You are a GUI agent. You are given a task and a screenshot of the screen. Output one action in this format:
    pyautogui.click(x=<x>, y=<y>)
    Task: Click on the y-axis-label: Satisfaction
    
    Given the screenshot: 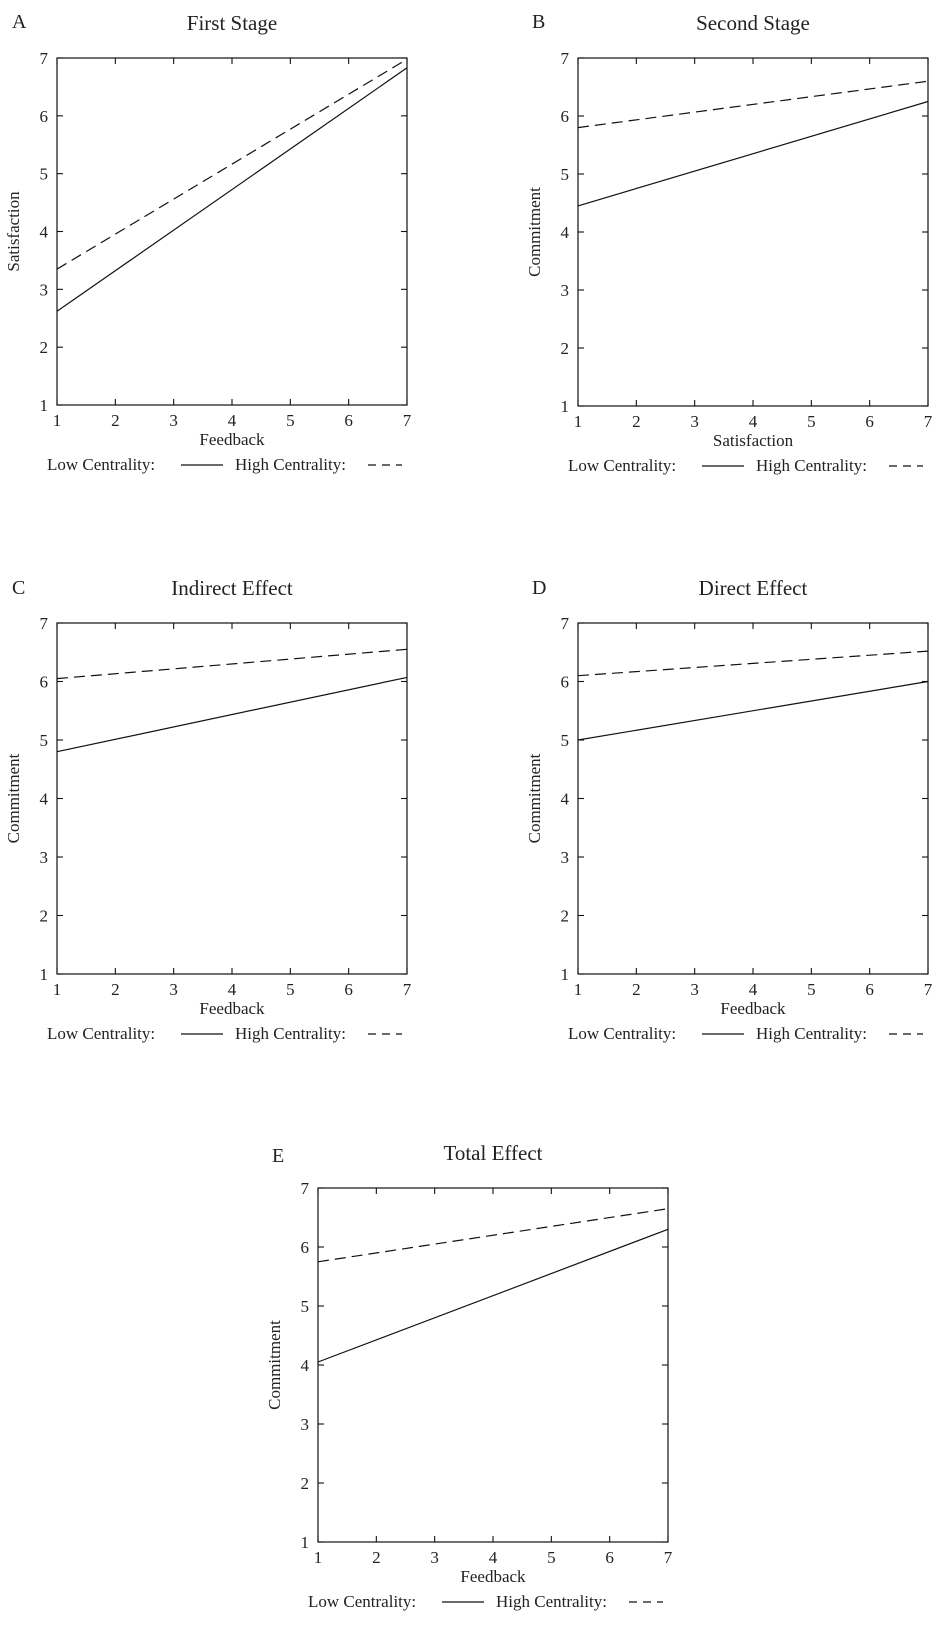 What is the action you would take?
    pyautogui.click(x=13, y=231)
    